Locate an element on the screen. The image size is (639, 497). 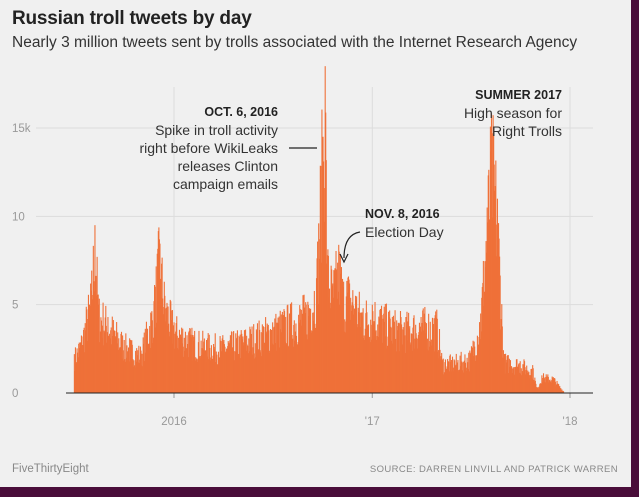
x-tick-label: 2016 is located at coordinates (174, 422).